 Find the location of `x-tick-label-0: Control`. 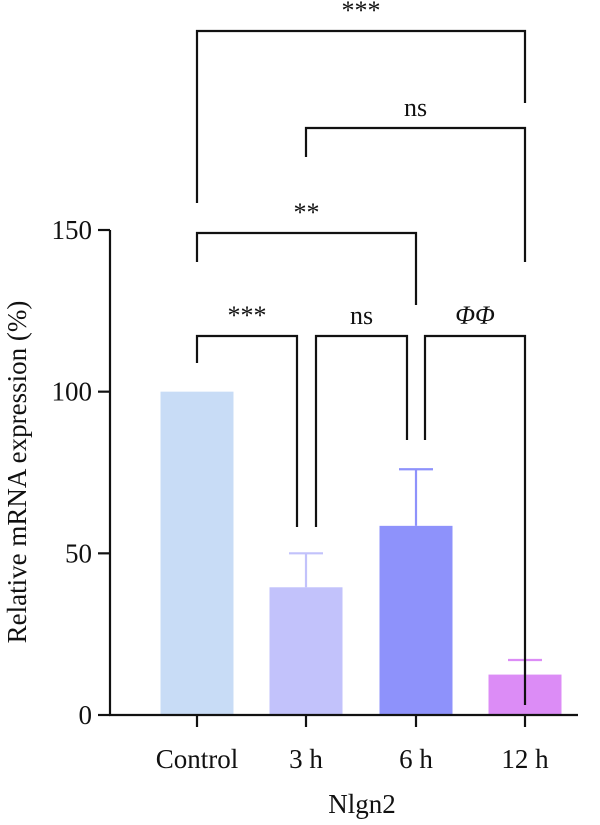

x-tick-label-0: Control is located at coordinates (197, 759).